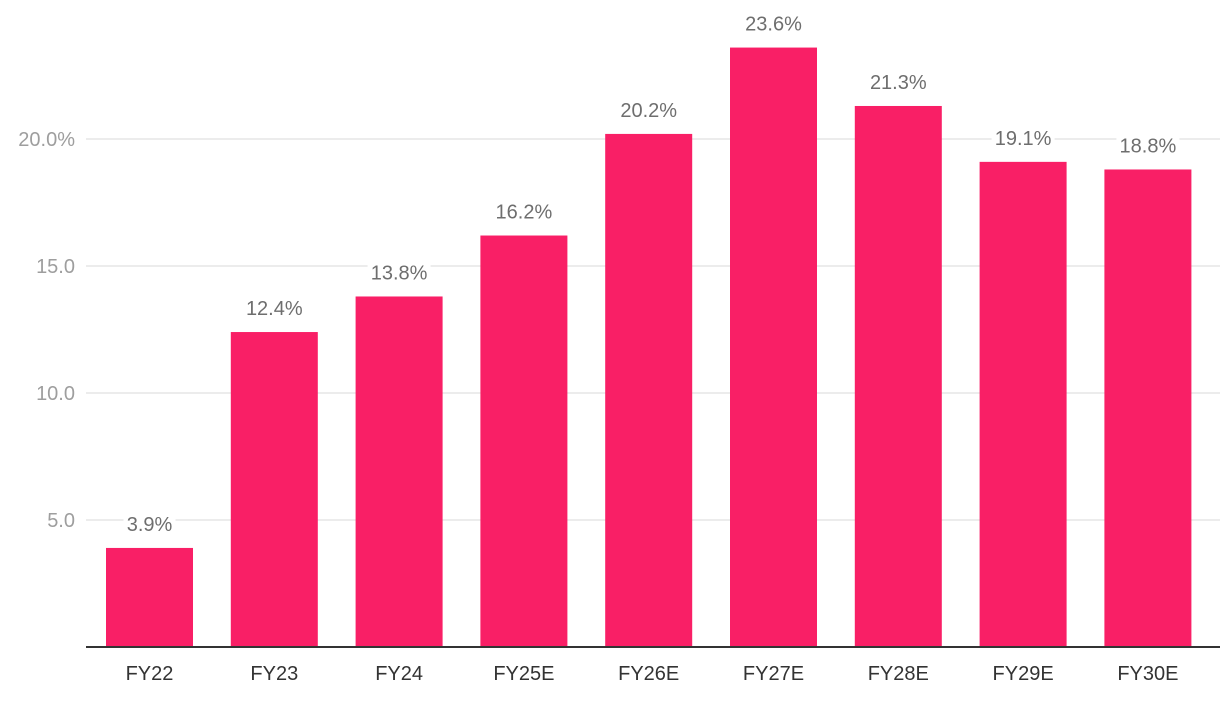  I want to click on data-label: 19.1%, so click(1023, 139).